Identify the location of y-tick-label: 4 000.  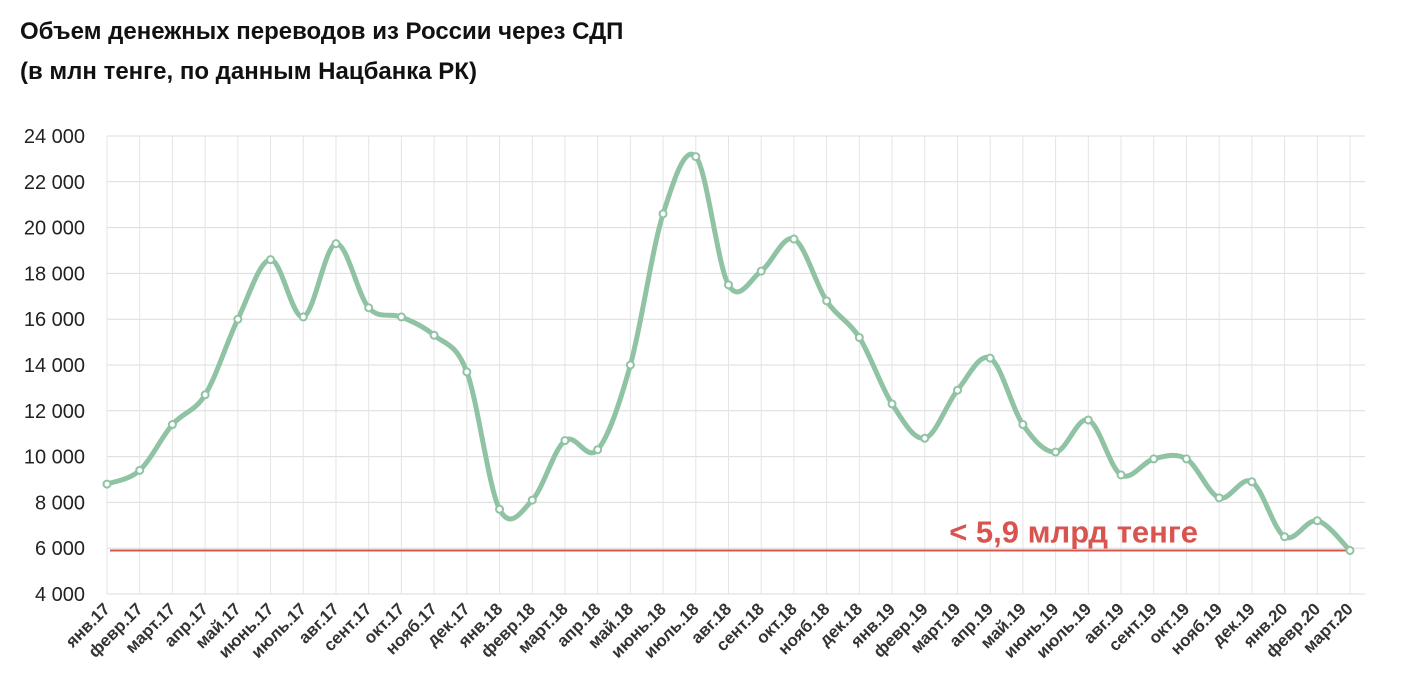
(60, 595).